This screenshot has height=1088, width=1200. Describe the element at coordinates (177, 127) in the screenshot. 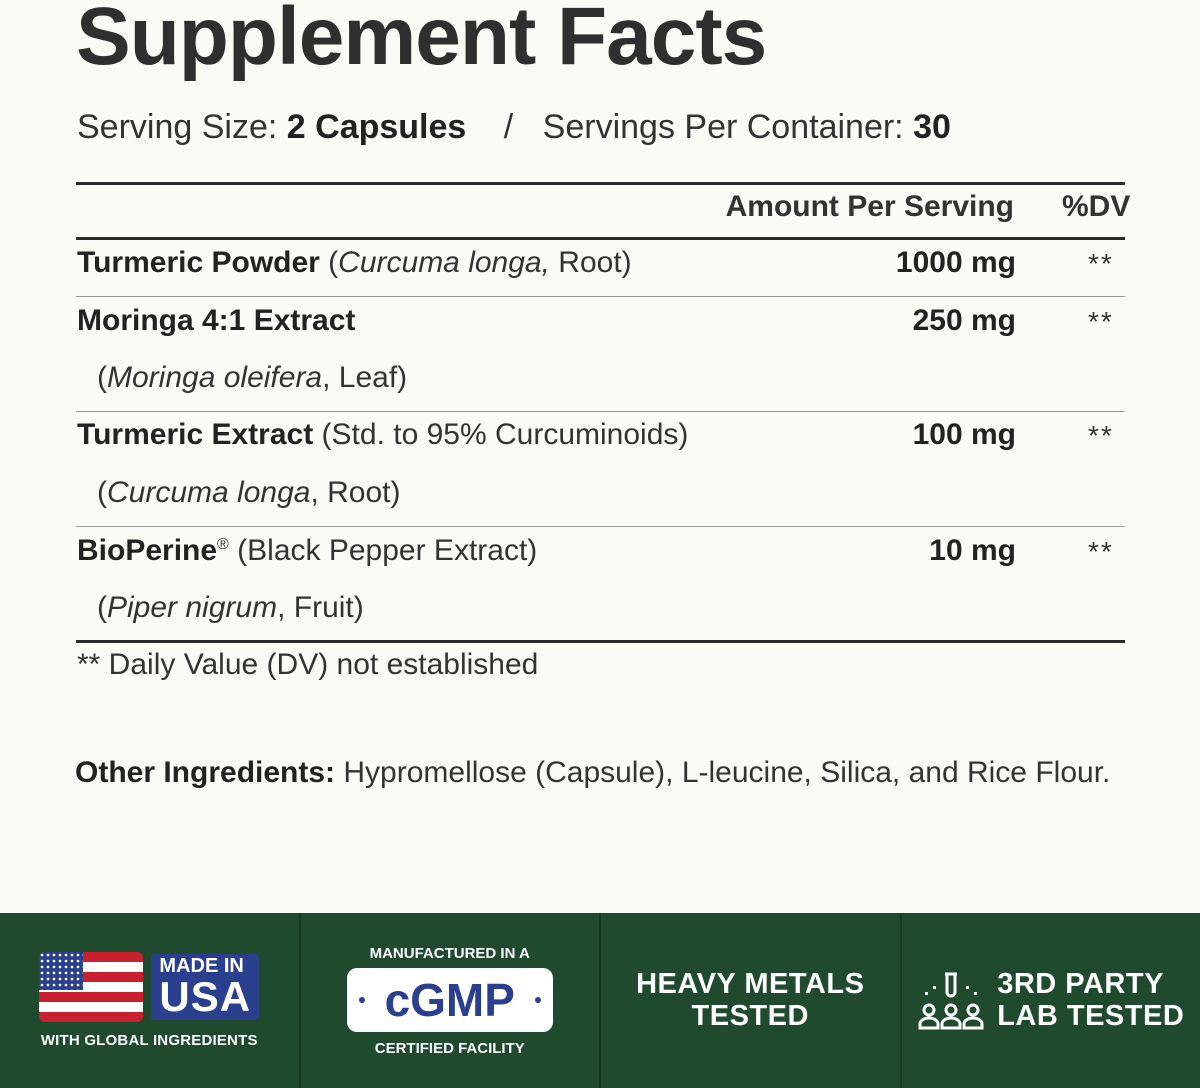

I see `serving-size-label: Serving Size:` at that location.